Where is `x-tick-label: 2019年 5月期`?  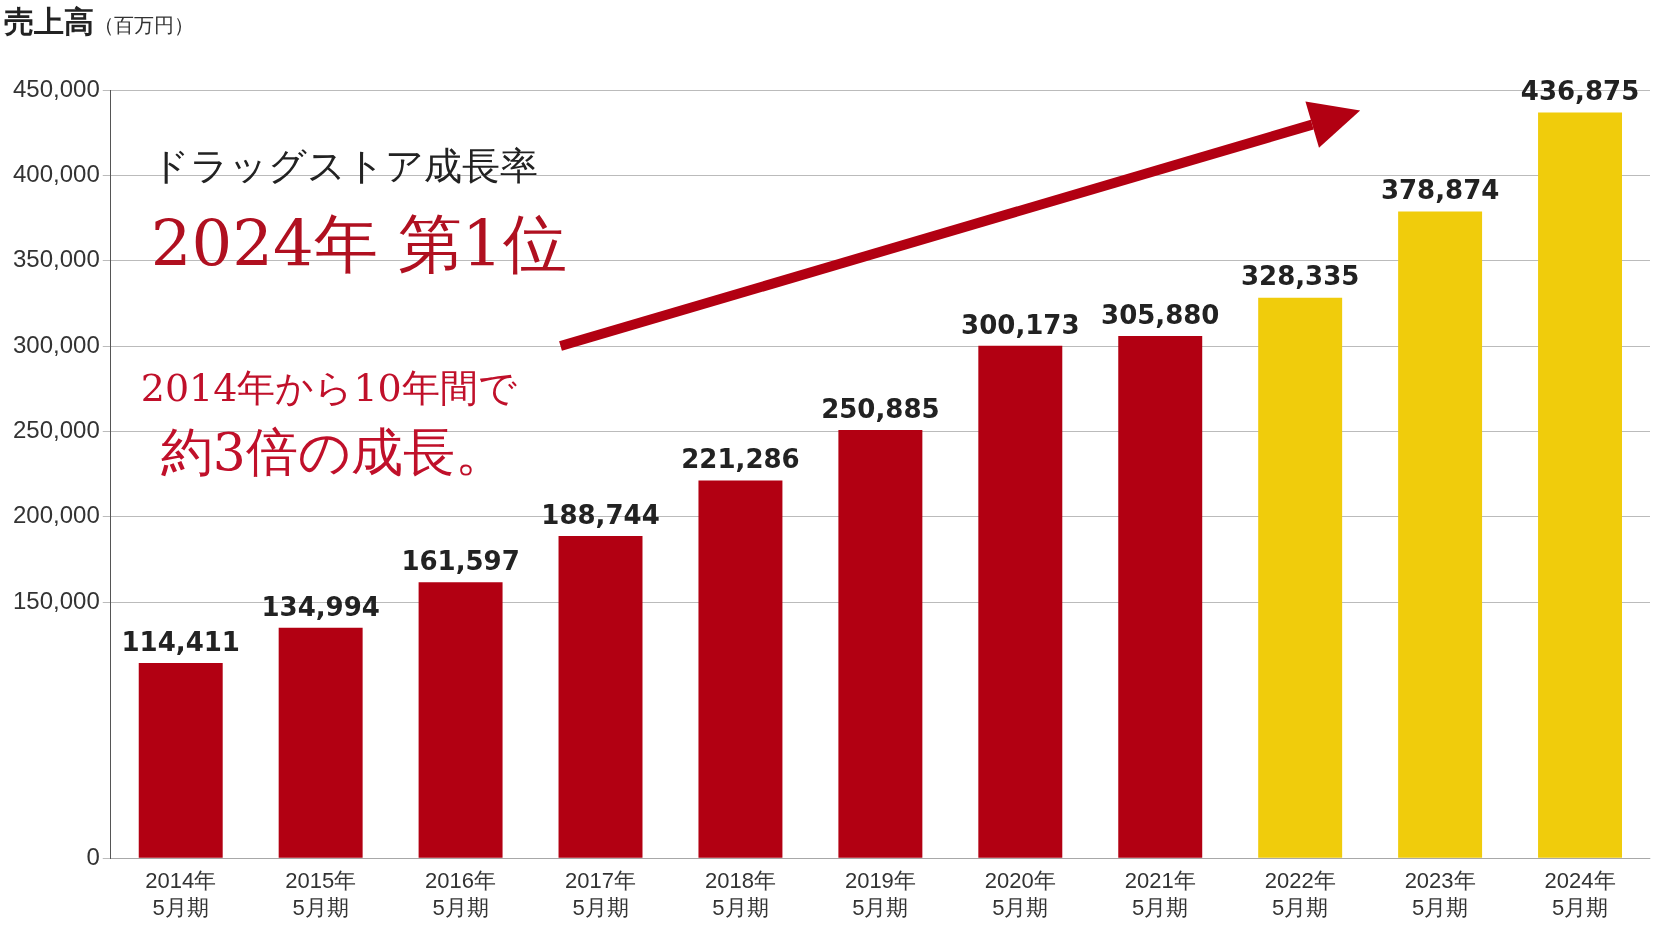 x-tick-label: 2019年 5月期 is located at coordinates (880, 894).